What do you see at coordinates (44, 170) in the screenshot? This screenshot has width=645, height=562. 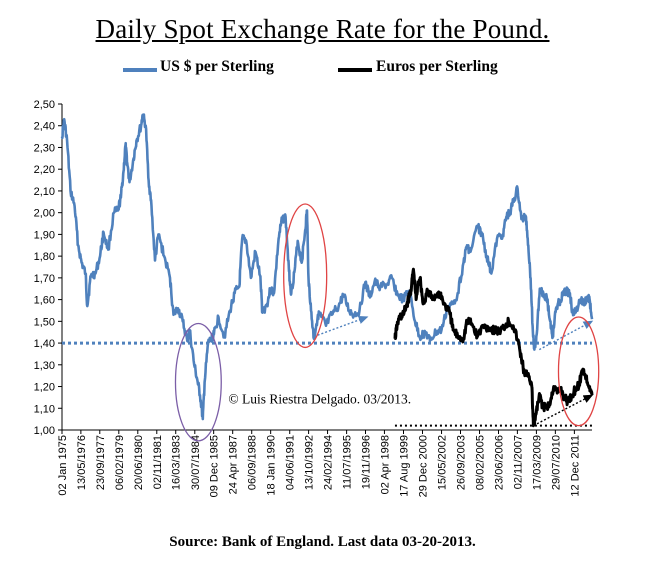 I see `y-tick-label: 2,20` at bounding box center [44, 170].